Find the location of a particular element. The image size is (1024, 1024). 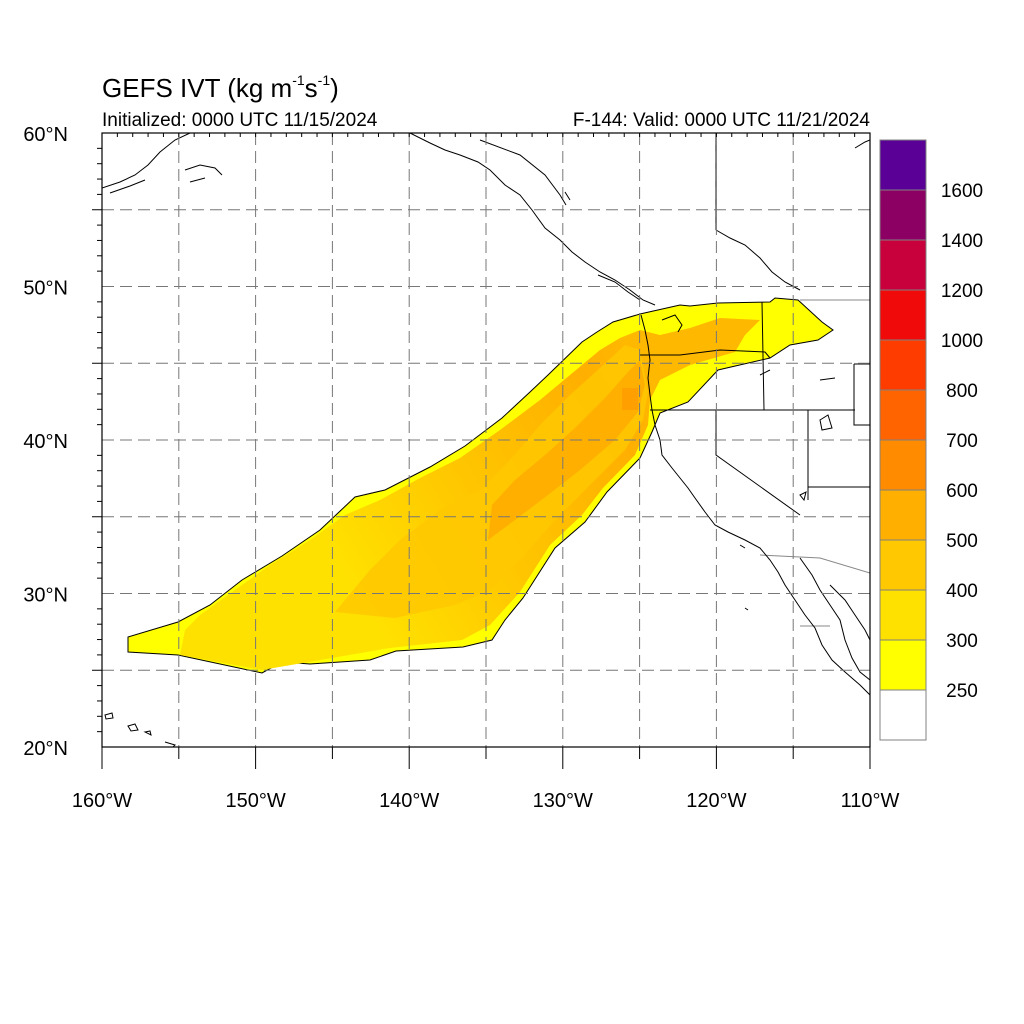

lat-tick-label: 20°N is located at coordinates (45, 749).